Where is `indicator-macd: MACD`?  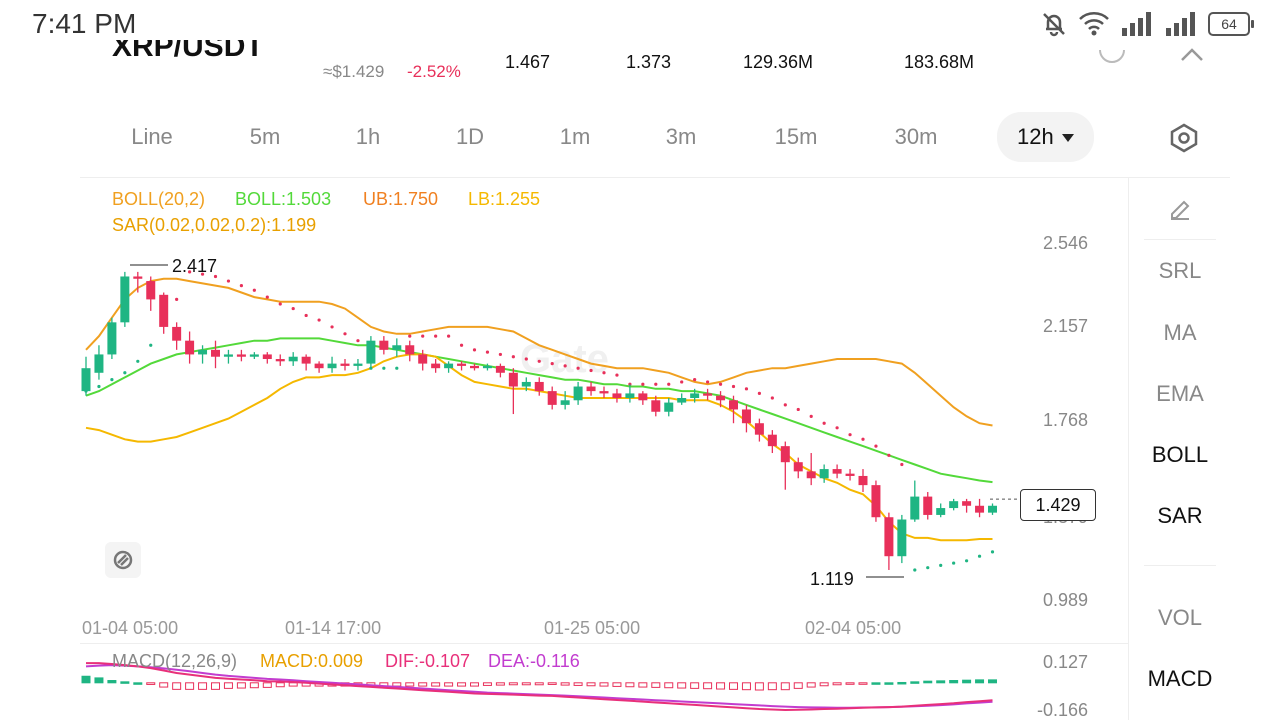
indicator-macd: MACD is located at coordinates (1180, 678).